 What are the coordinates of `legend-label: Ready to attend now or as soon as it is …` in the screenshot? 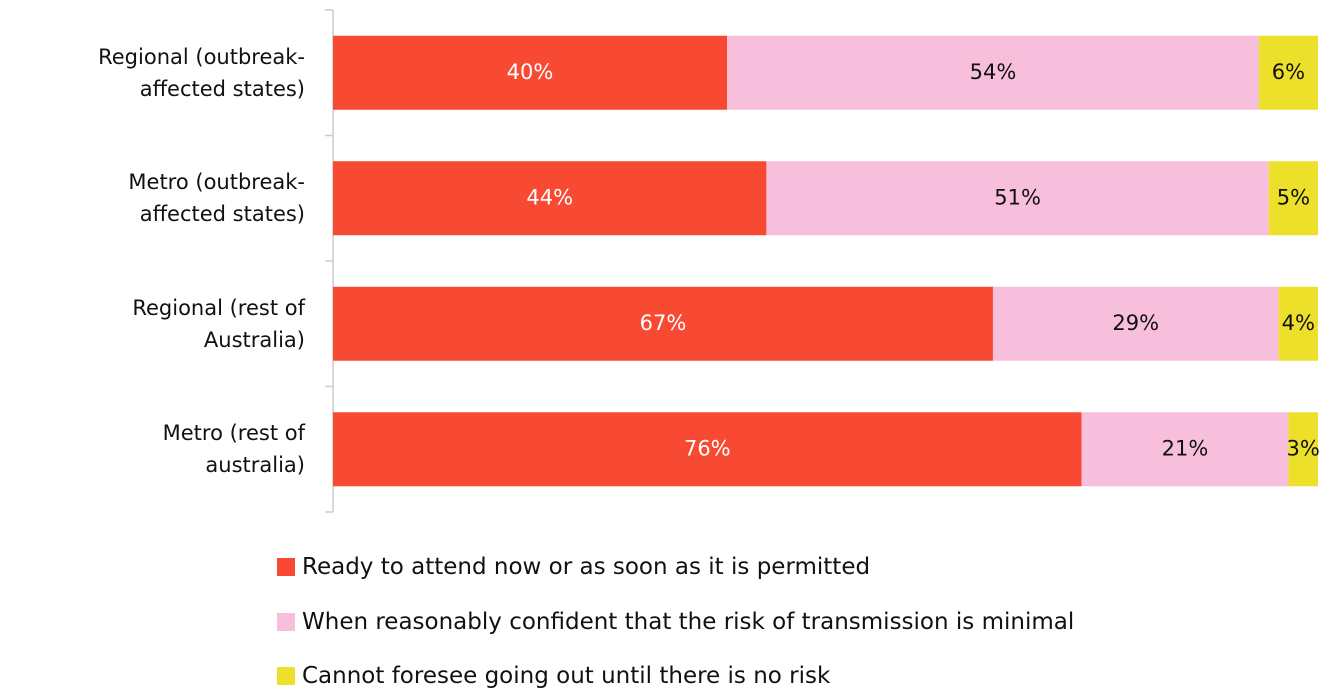 It's located at (586, 567).